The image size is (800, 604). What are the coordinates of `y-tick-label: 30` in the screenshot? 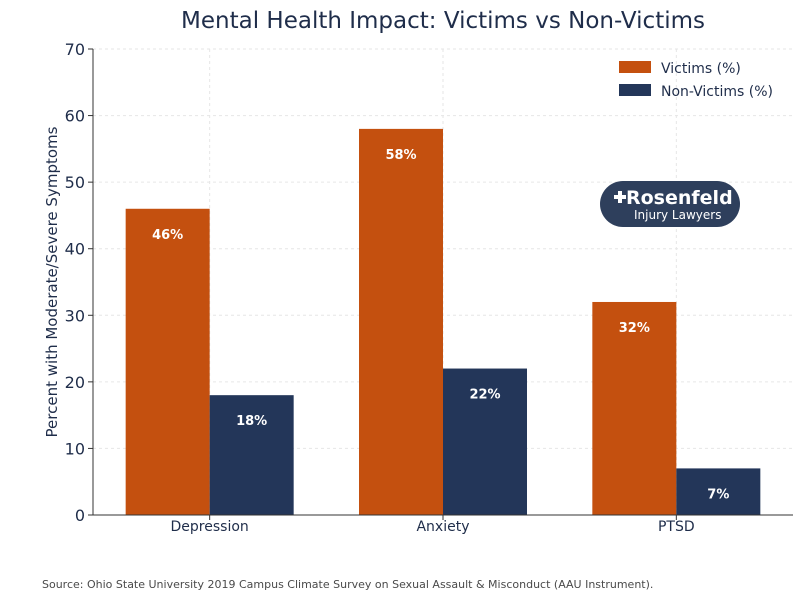 It's located at (75, 315).